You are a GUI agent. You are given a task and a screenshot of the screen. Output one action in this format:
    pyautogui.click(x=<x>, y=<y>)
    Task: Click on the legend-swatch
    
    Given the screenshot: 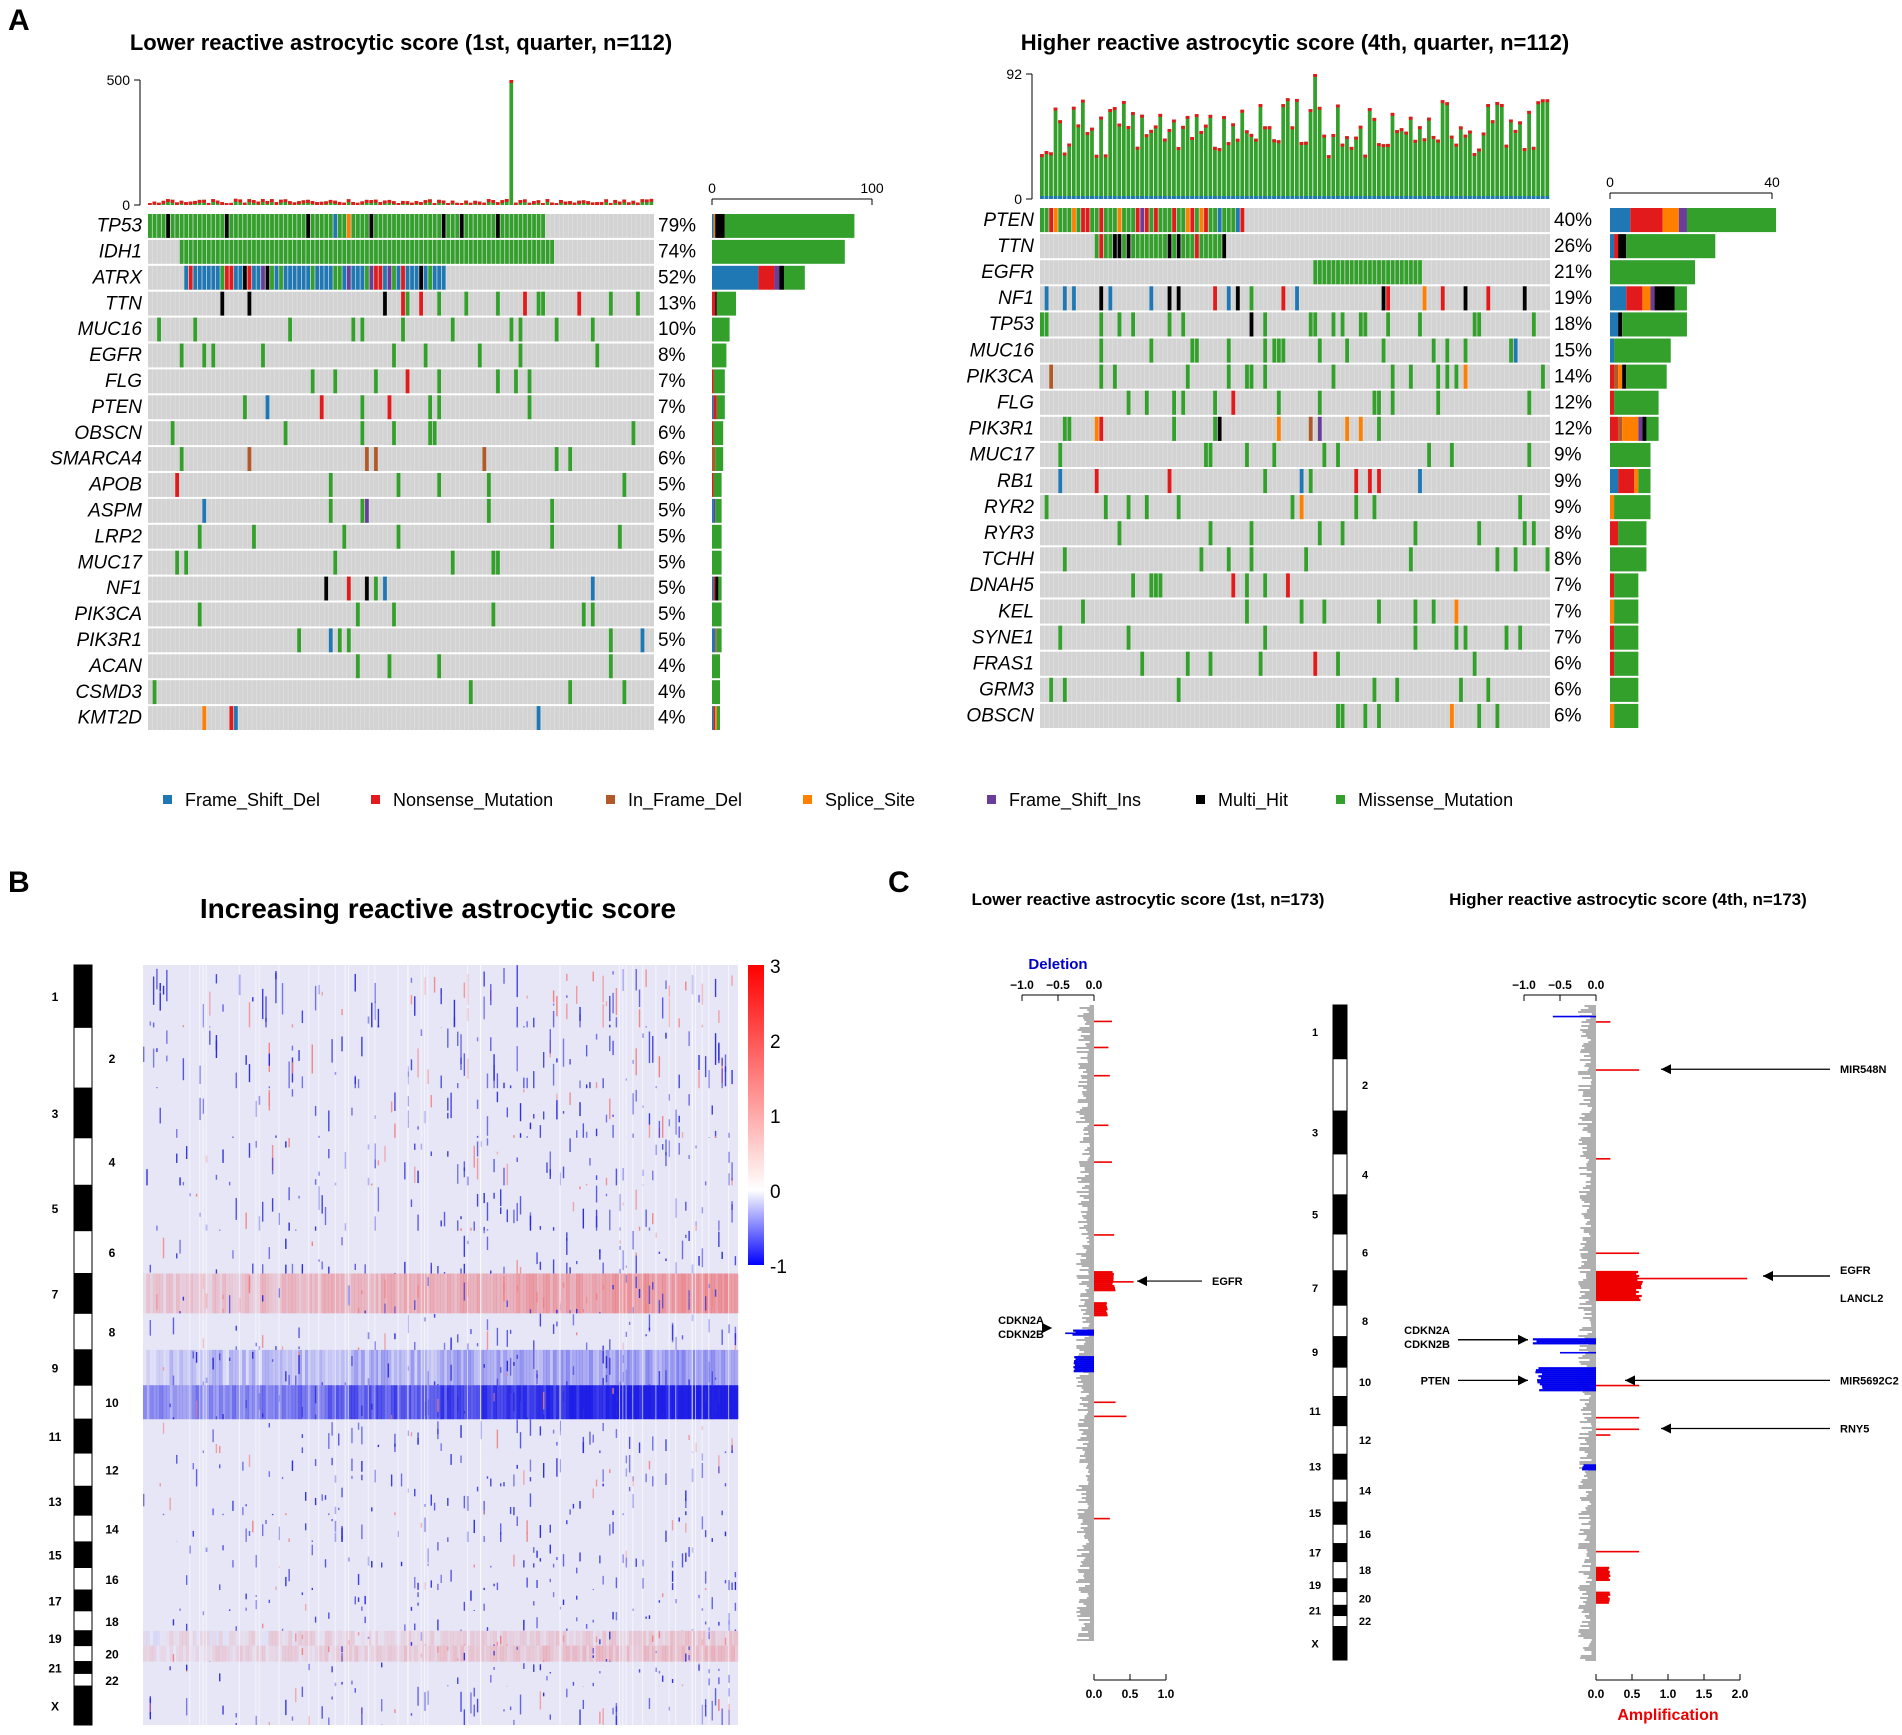 What is the action you would take?
    pyautogui.click(x=1200, y=799)
    